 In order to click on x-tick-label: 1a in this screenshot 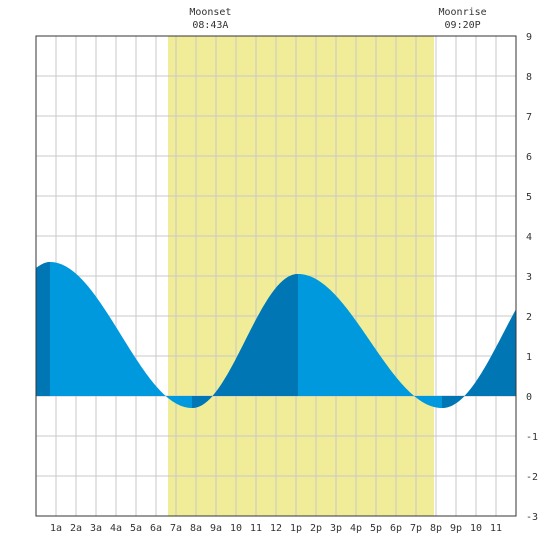, I will do `click(56, 528)`.